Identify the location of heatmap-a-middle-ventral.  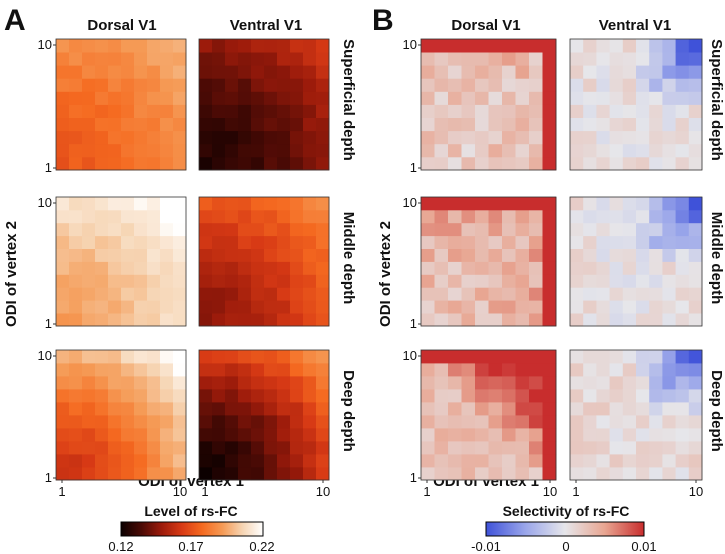
(264, 261).